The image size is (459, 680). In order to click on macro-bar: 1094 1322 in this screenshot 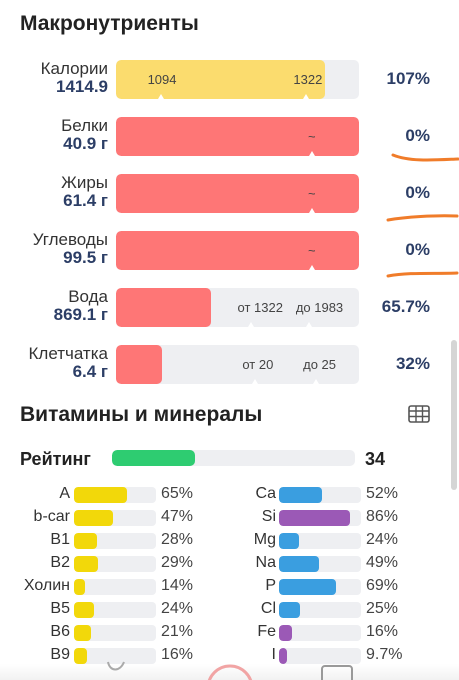, I will do `click(237, 79)`.